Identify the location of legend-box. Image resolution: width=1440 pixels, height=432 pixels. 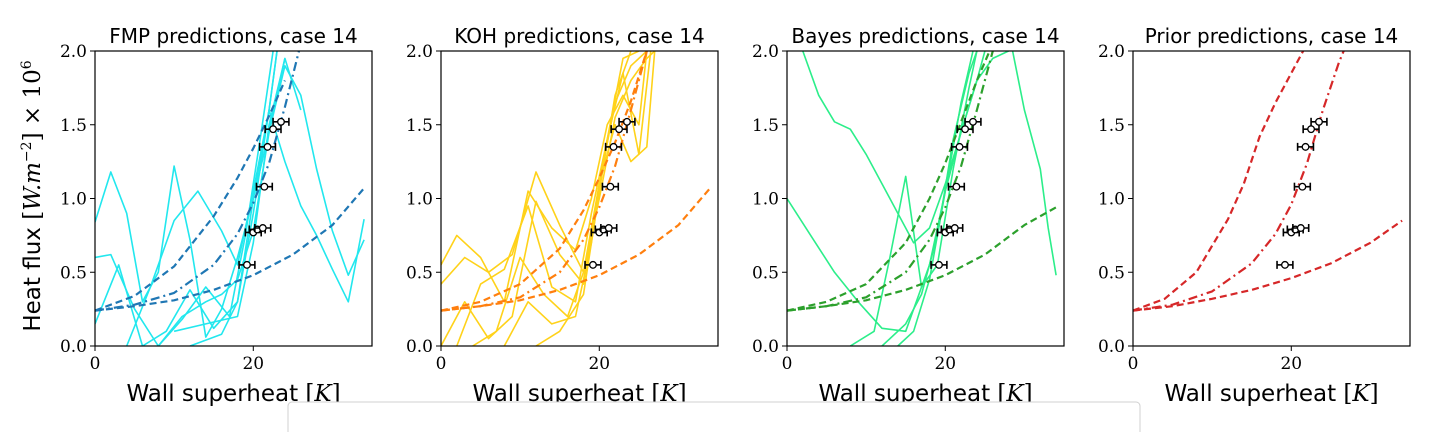
(714, 416).